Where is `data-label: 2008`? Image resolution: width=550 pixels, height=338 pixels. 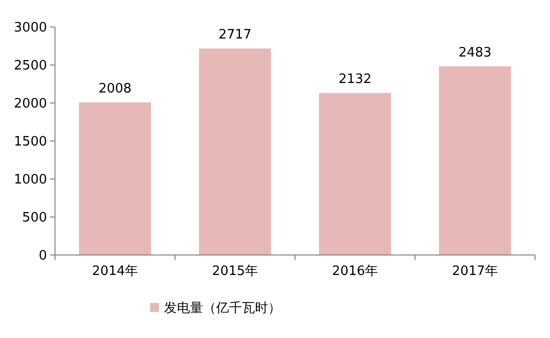
data-label: 2008 is located at coordinates (115, 88).